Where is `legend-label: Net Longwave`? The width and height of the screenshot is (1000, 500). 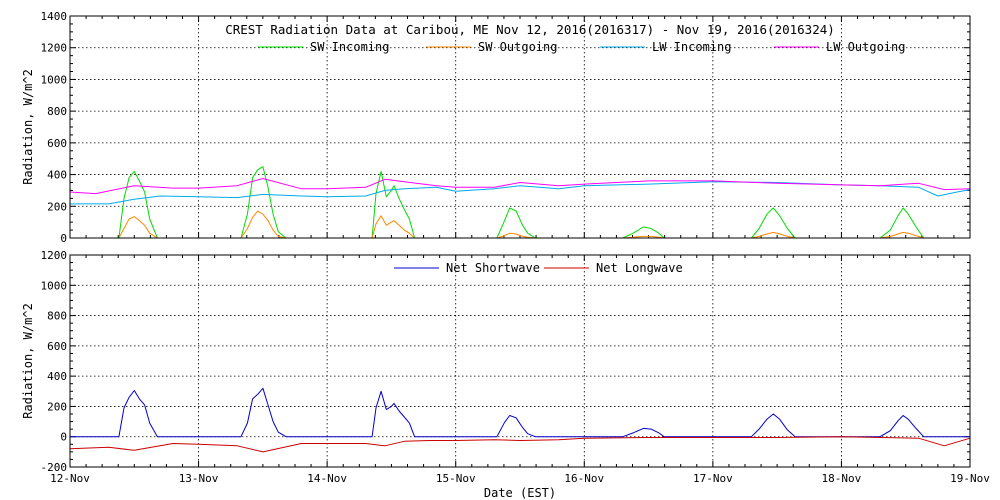
legend-label: Net Longwave is located at coordinates (639, 268).